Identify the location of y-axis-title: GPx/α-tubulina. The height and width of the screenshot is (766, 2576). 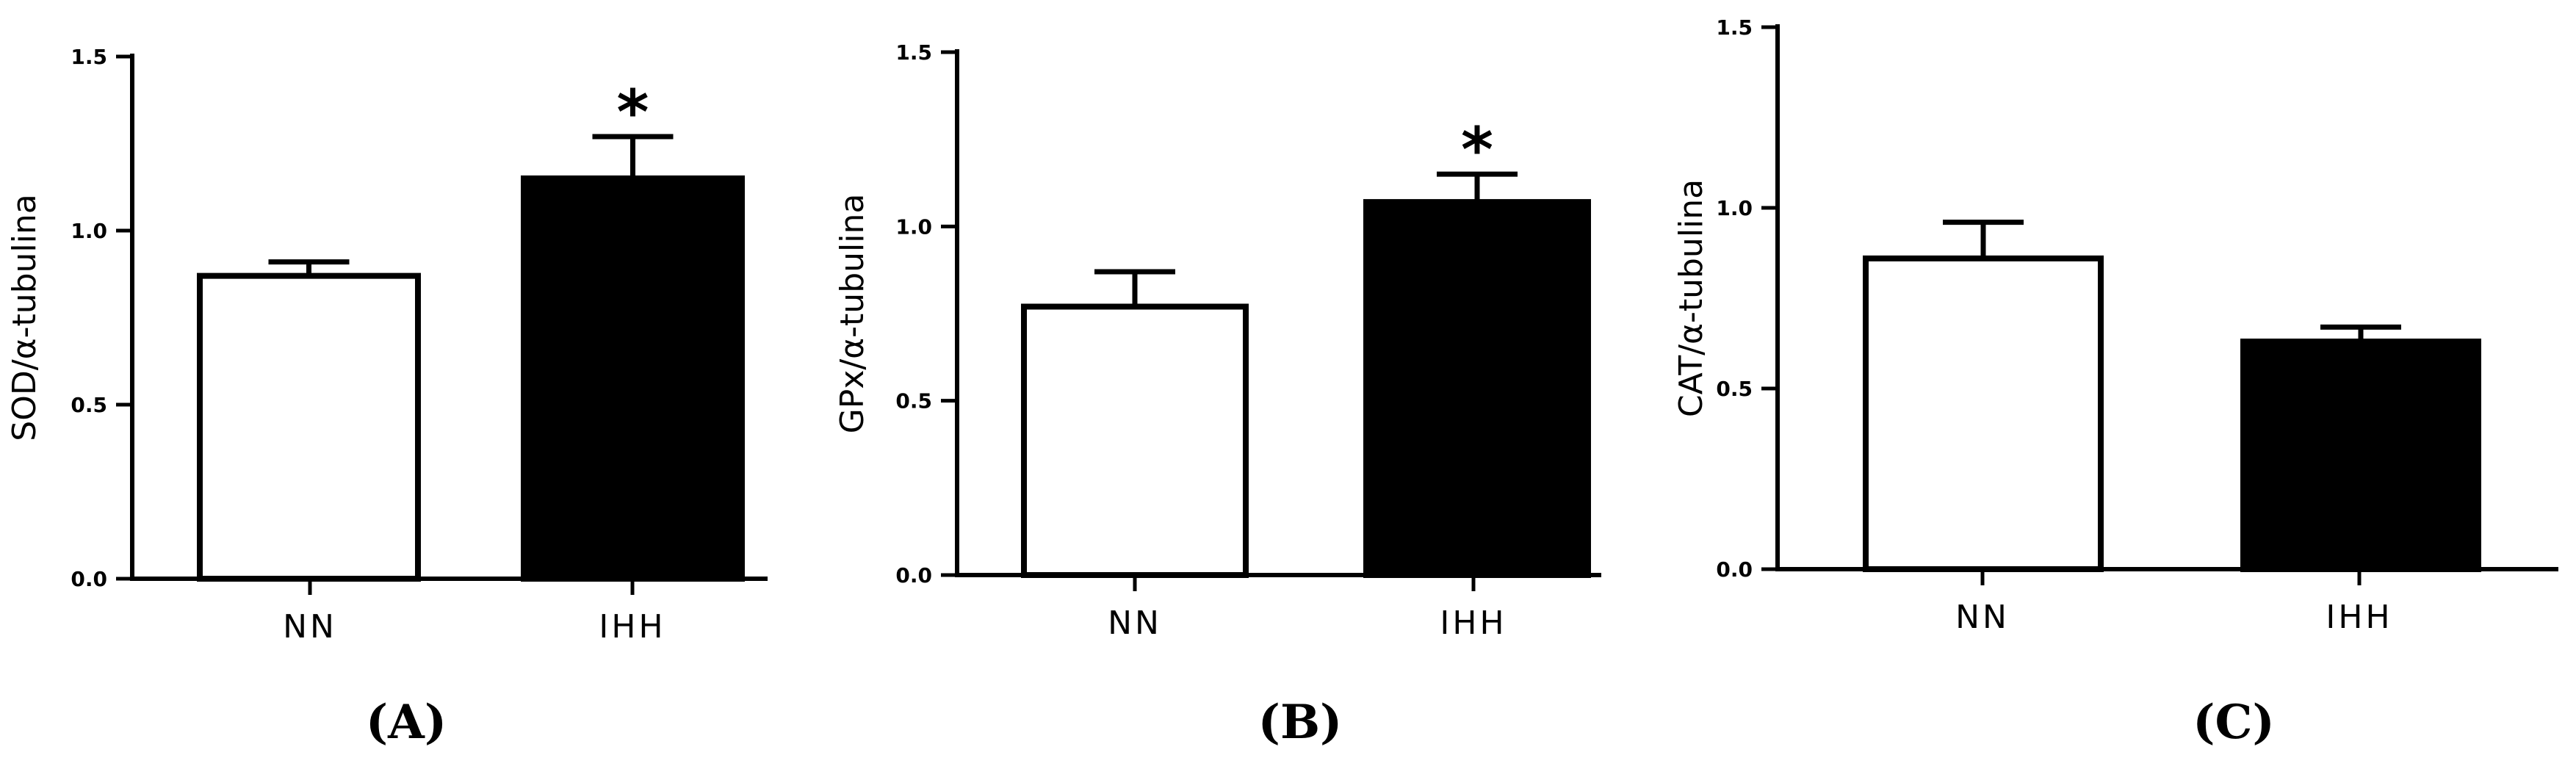
(852, 314).